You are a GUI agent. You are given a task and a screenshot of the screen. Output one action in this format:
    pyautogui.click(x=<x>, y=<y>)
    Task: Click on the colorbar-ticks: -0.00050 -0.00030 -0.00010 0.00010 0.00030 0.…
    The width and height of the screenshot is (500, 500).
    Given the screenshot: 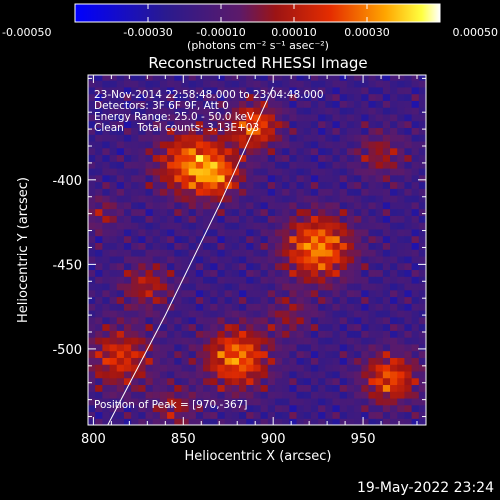 What is the action you would take?
    pyautogui.click(x=250, y=21)
    